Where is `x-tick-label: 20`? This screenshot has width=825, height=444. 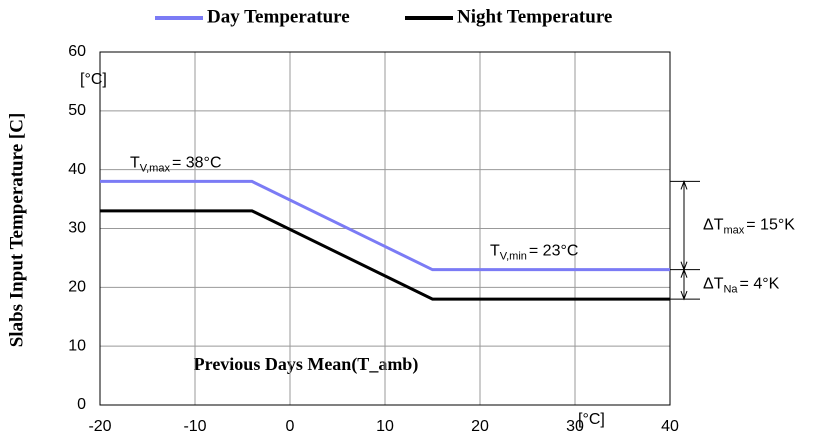
x-tick-label: 20 is located at coordinates (480, 426).